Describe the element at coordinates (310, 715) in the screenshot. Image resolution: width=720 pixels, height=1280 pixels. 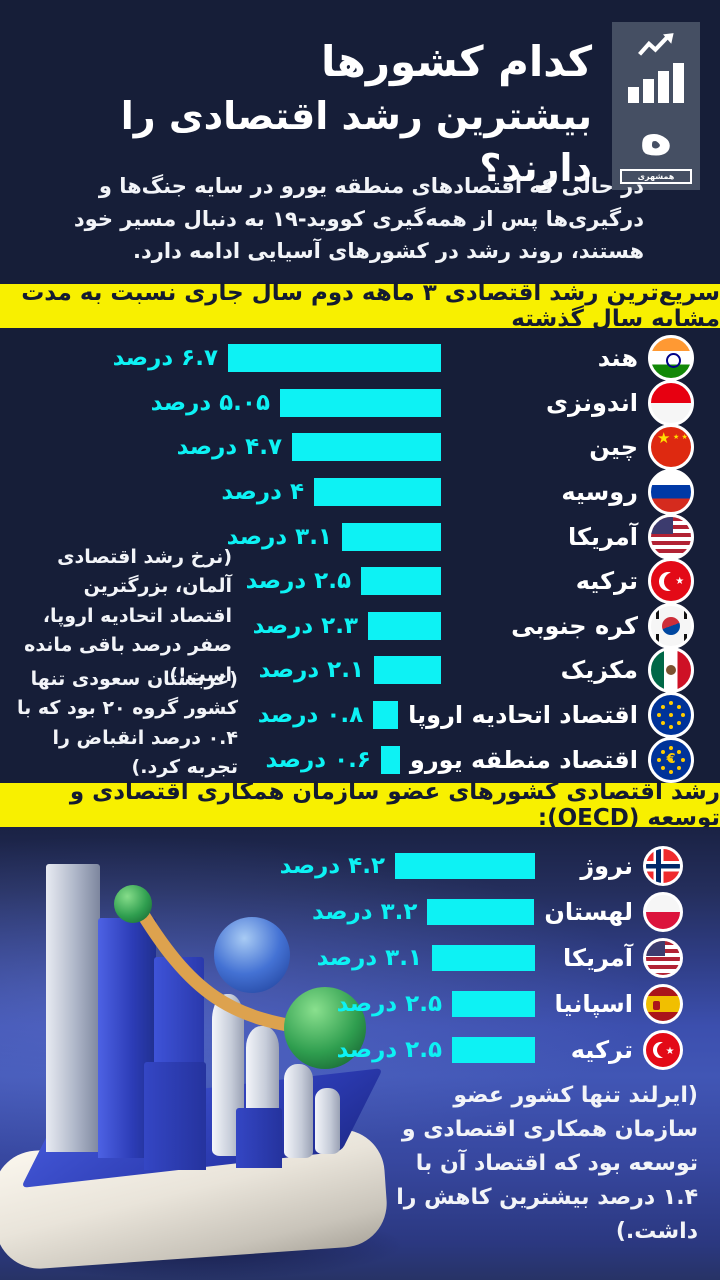
I see `growth-value: ۰.۸ درصد` at that location.